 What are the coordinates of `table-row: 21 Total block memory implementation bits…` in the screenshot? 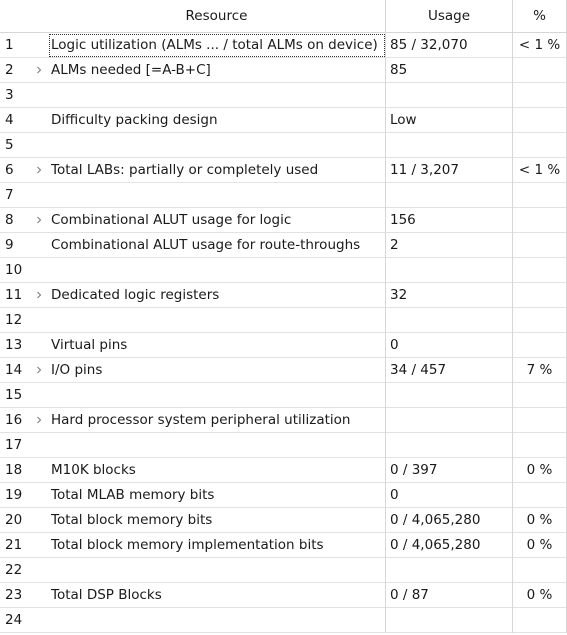 It's located at (283, 545).